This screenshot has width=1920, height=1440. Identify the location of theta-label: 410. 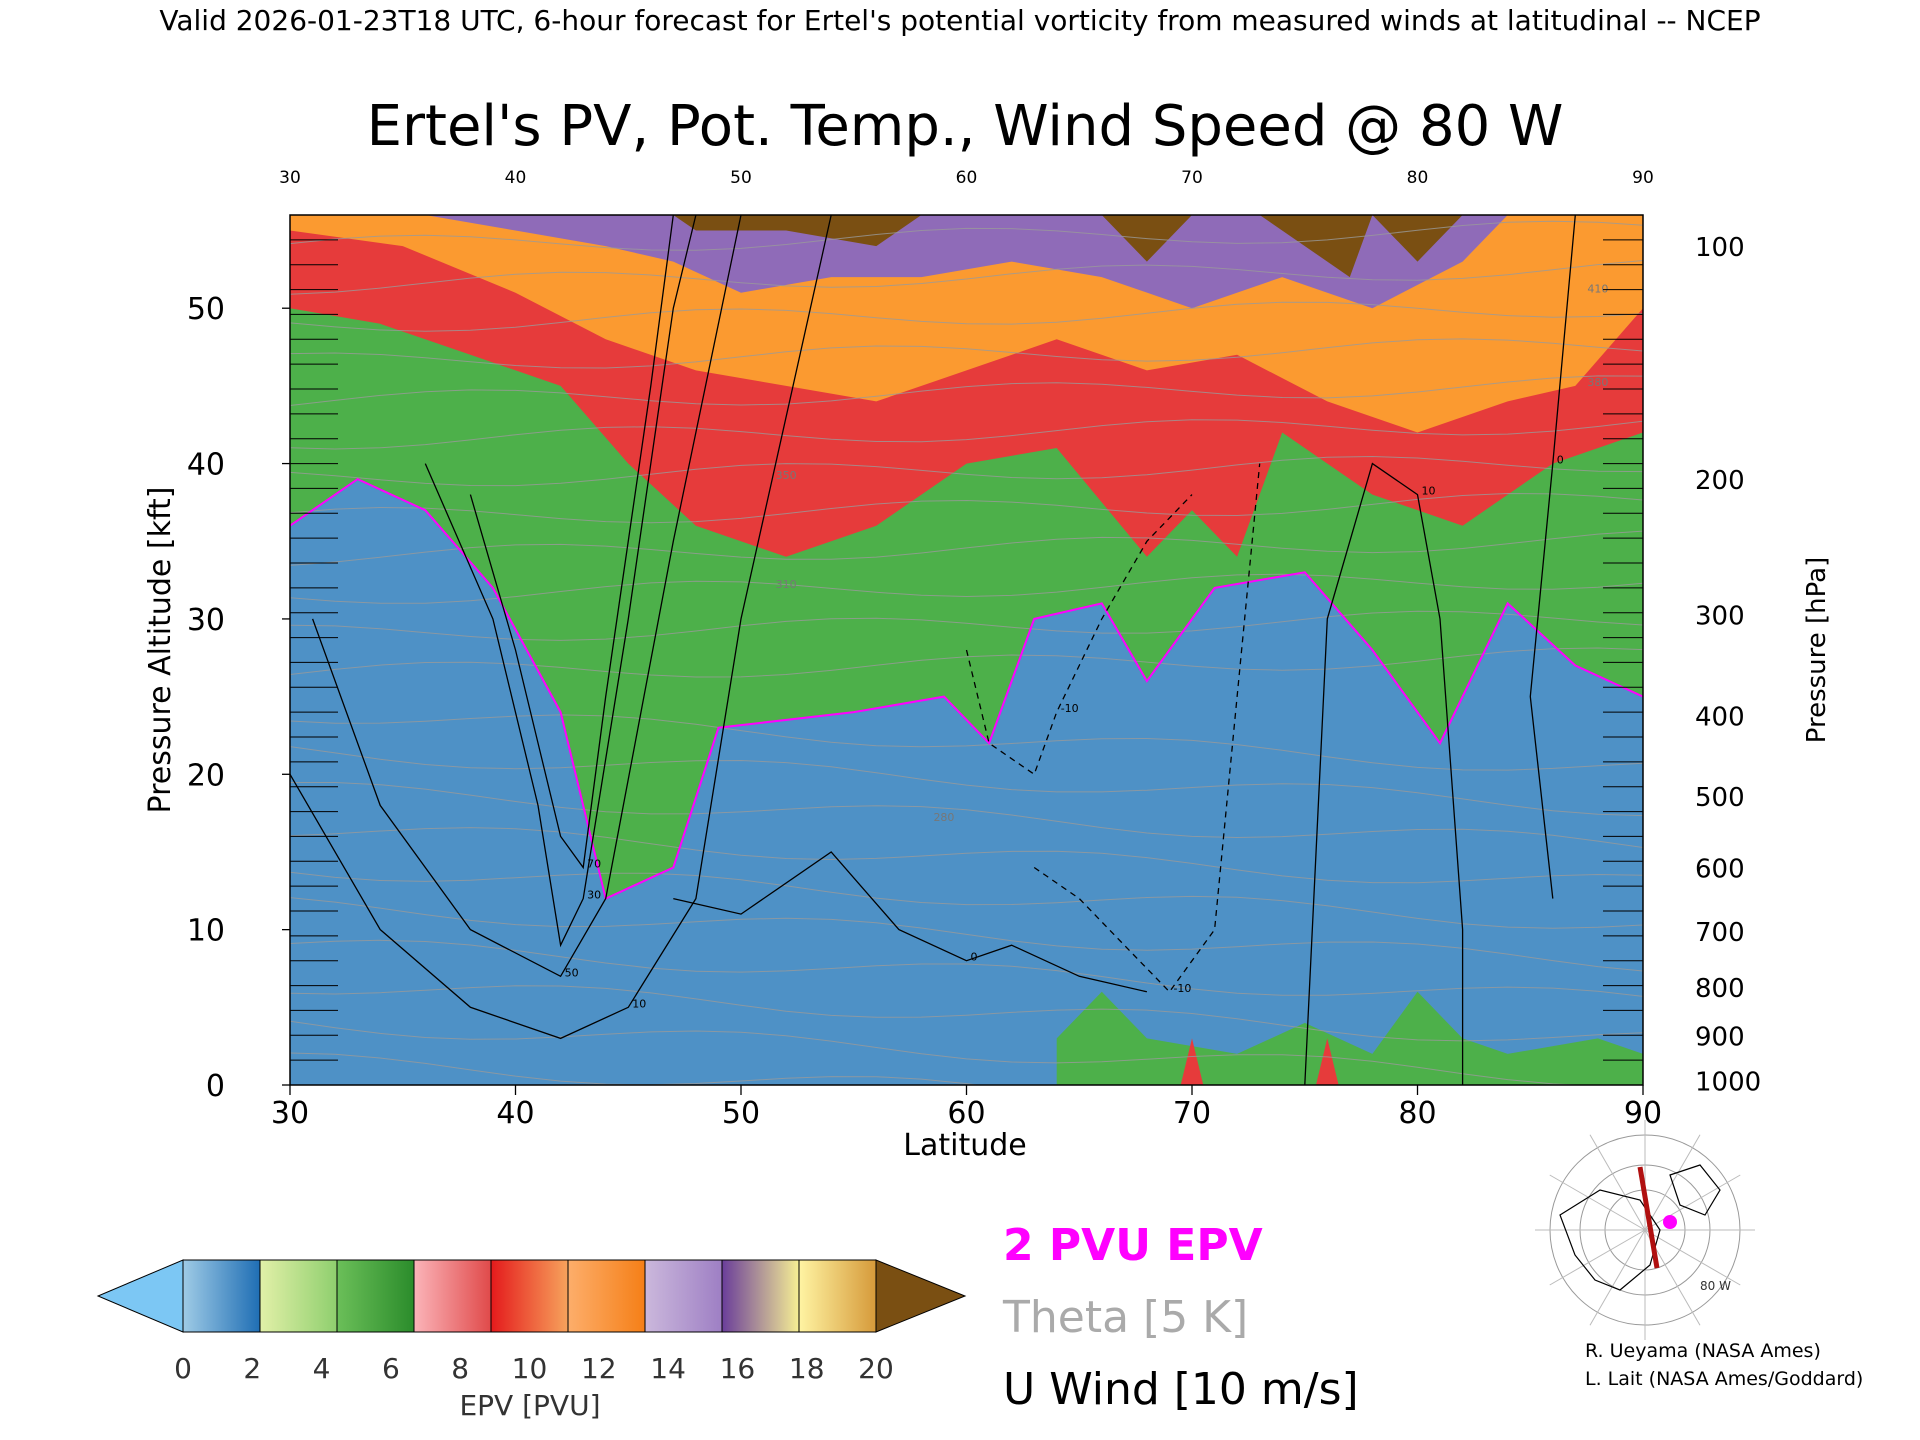
(1597, 289).